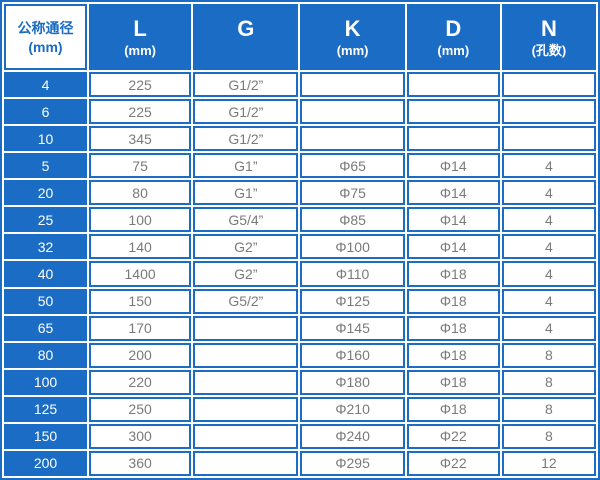 The height and width of the screenshot is (480, 600). Describe the element at coordinates (45, 463) in the screenshot. I see `row-label: 200` at that location.